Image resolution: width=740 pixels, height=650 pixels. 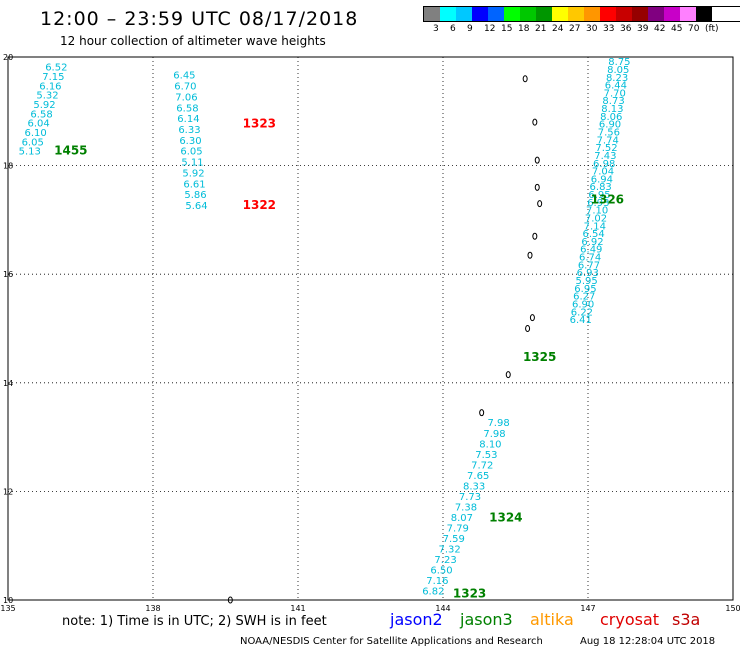 I want to click on wave-height-value: 7.15, so click(x=53, y=77).